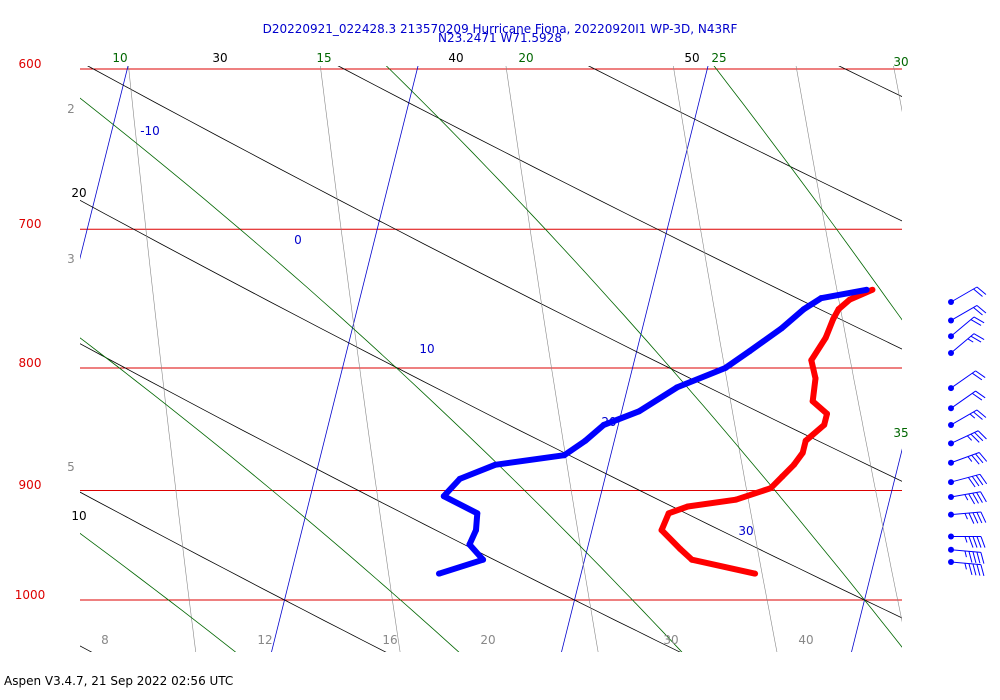  What do you see at coordinates (71, 109) in the screenshot?
I see `mixing-ratio-edge-label: 2` at bounding box center [71, 109].